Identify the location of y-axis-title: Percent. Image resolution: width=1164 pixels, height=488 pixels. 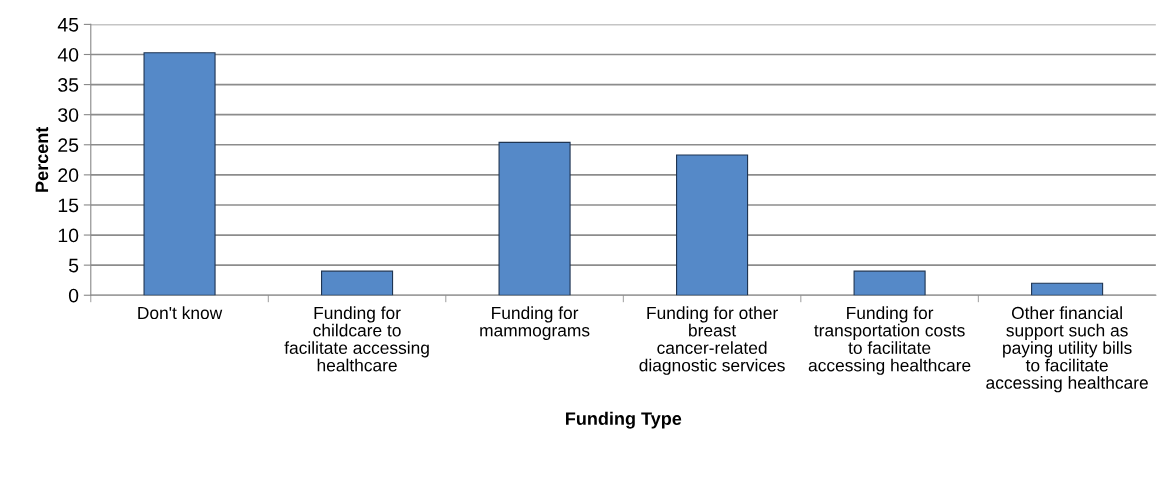
(42, 159).